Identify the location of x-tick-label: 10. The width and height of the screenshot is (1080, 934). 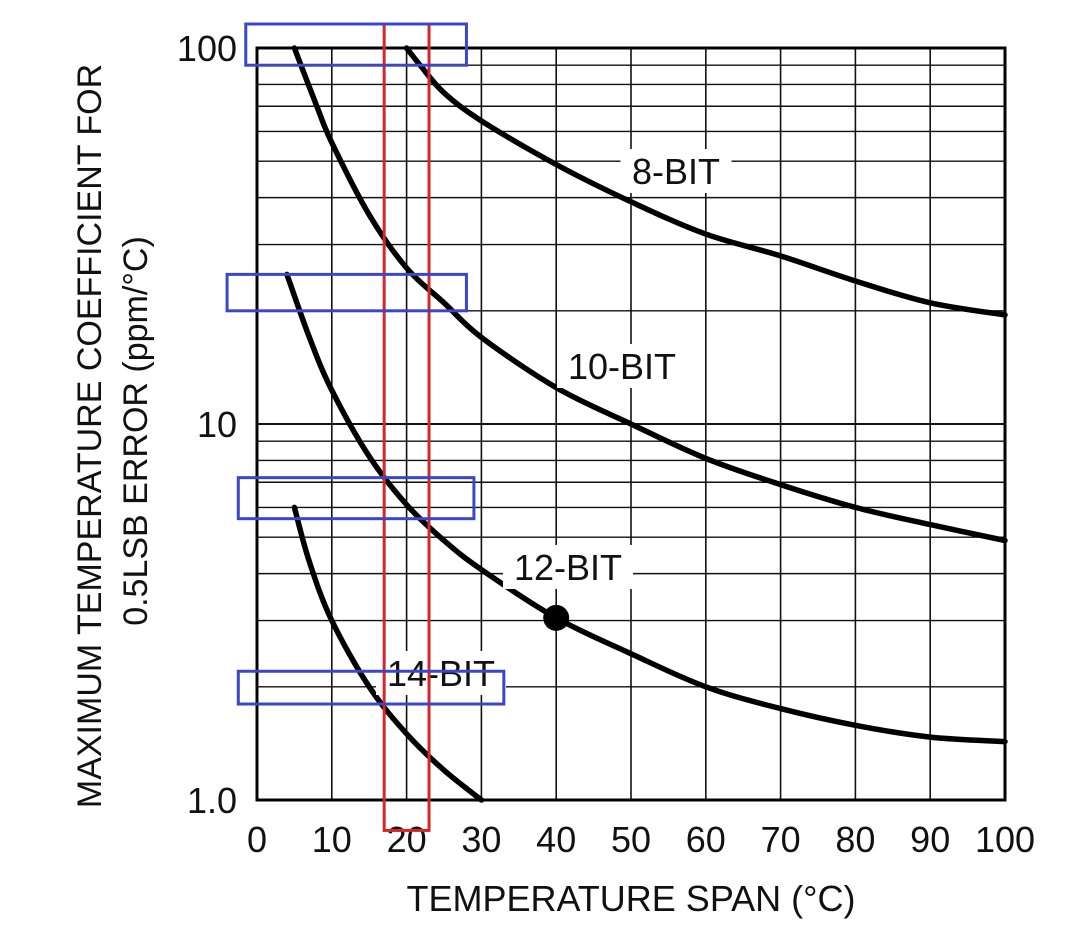
(332, 839).